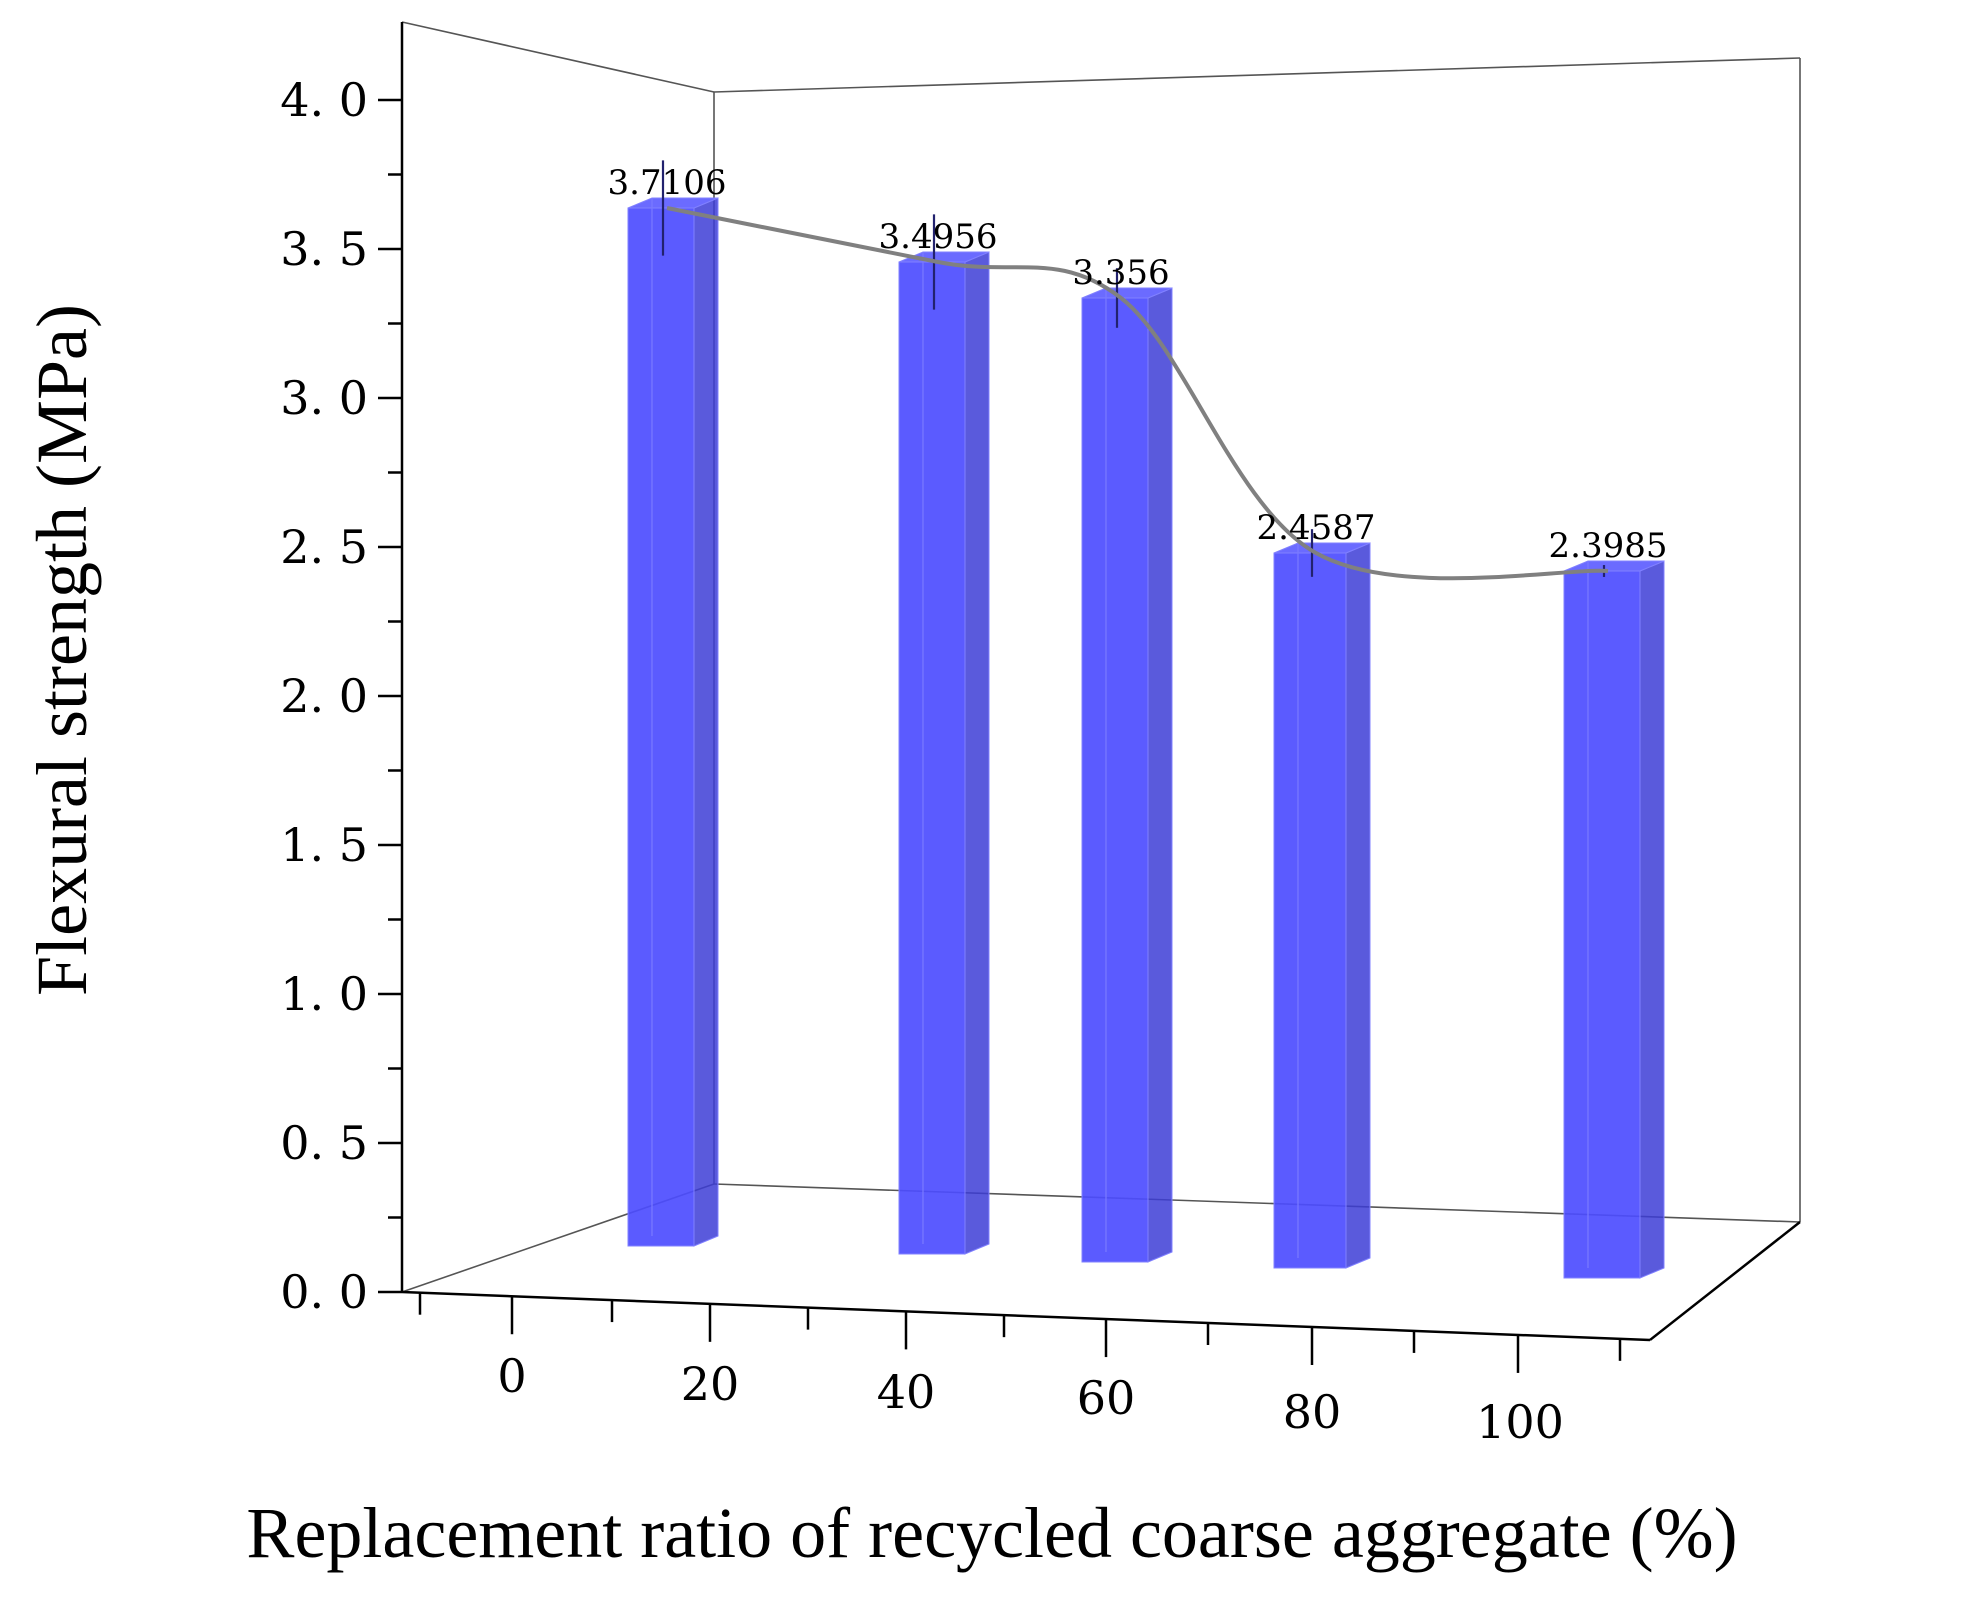  What do you see at coordinates (938, 237) in the screenshot?
I see `data-label: 3.4956` at bounding box center [938, 237].